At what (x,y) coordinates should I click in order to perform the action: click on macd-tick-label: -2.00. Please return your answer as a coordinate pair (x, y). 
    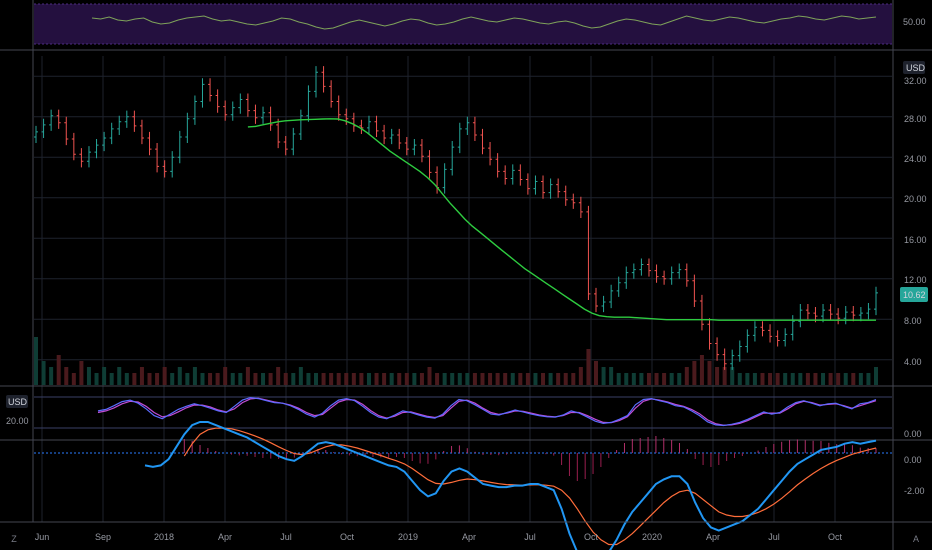
    Looking at the image, I should click on (914, 491).